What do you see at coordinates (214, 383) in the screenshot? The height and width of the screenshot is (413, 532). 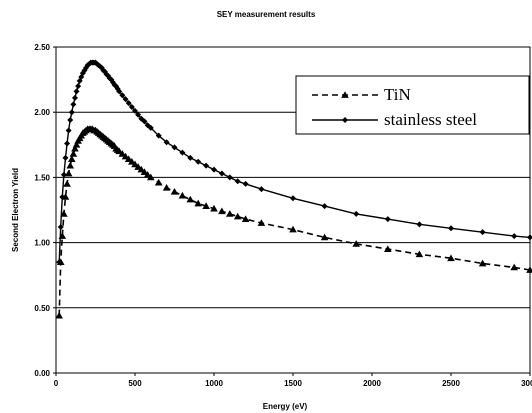 I see `x-tick-label: 1000` at bounding box center [214, 383].